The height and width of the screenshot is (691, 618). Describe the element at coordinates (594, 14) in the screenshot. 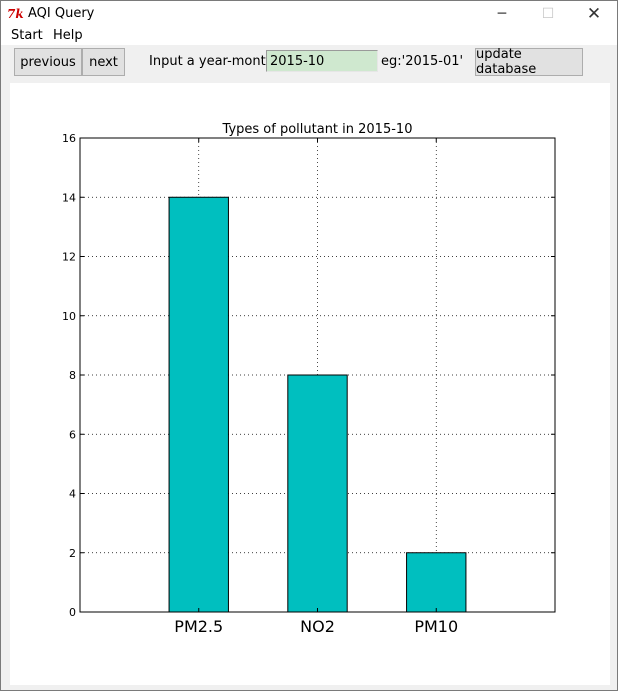

I see `close-button: ✕` at that location.